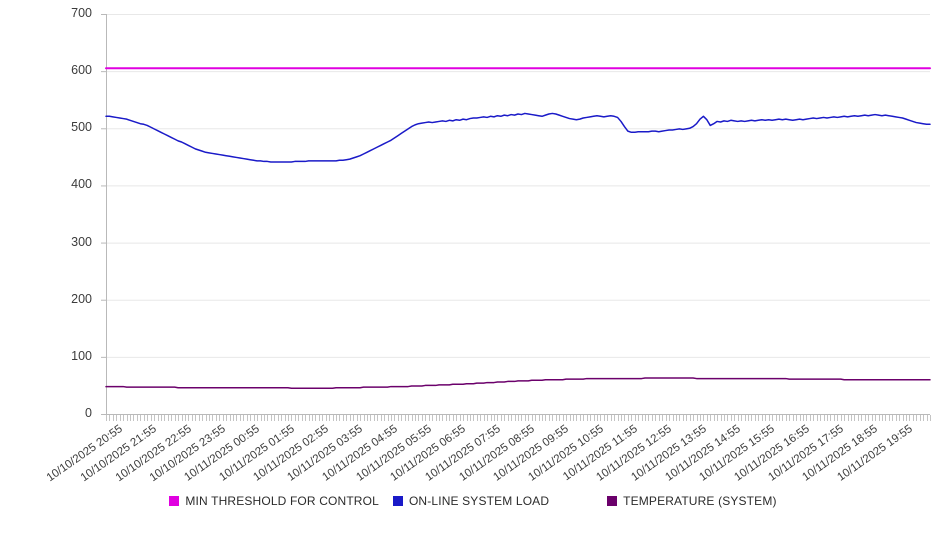  I want to click on legend-item-label: ON-LINE SYSTEM LOAD, so click(479, 501).